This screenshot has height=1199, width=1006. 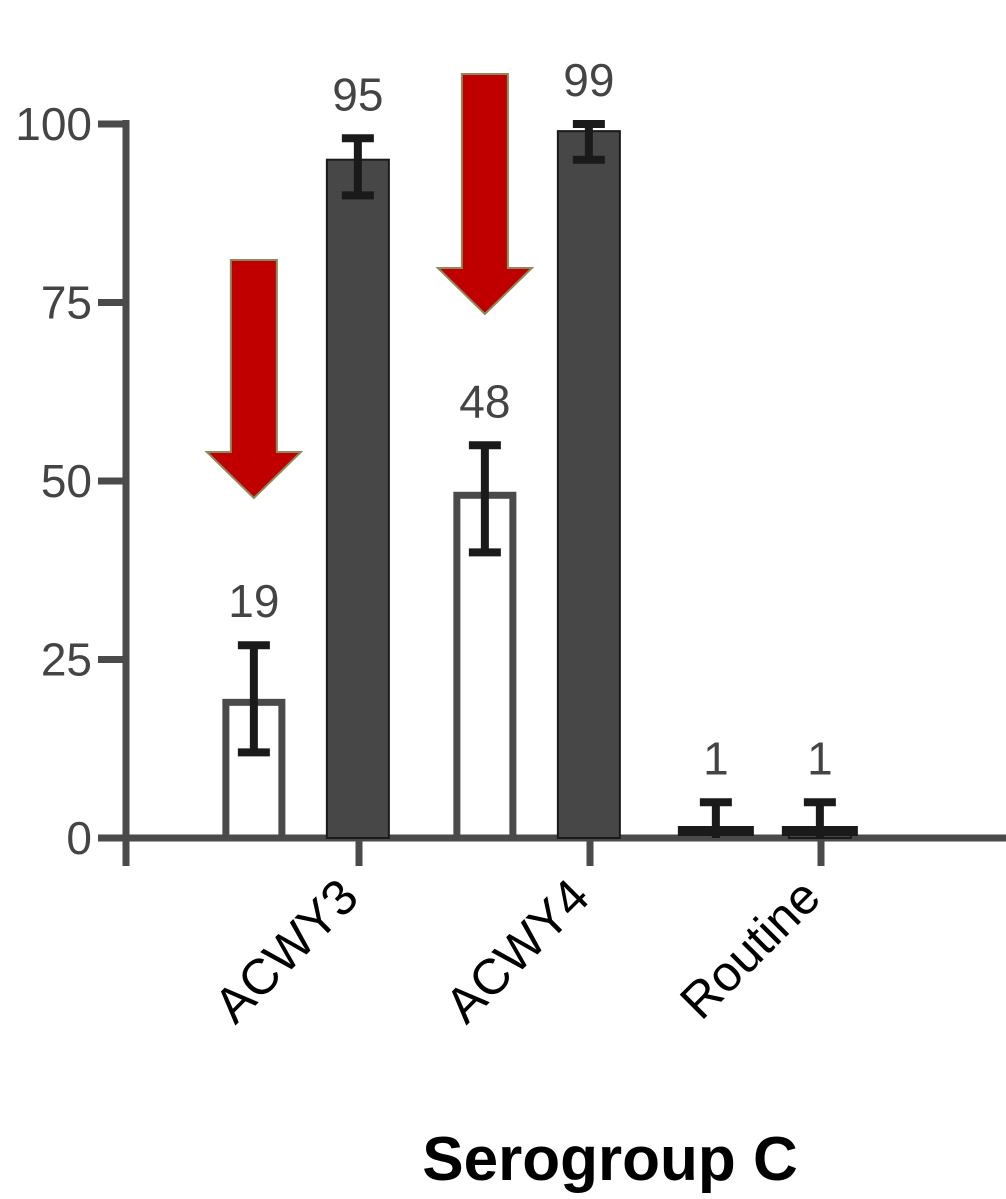 I want to click on category-label: ACWY4, so click(x=516, y=950).